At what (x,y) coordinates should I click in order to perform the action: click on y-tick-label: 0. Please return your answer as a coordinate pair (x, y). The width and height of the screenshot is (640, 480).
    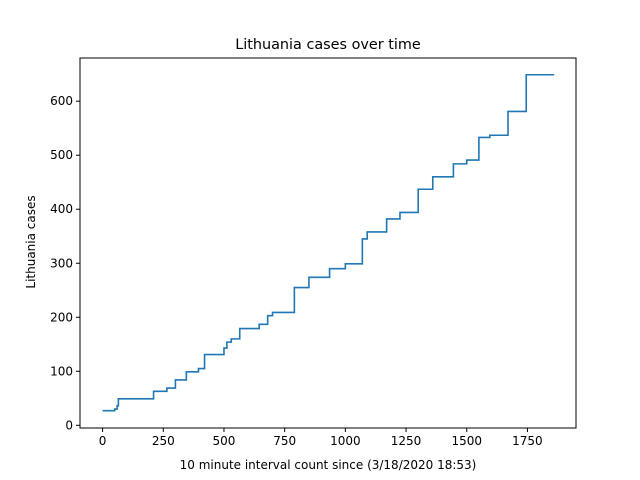
    Looking at the image, I should click on (69, 425).